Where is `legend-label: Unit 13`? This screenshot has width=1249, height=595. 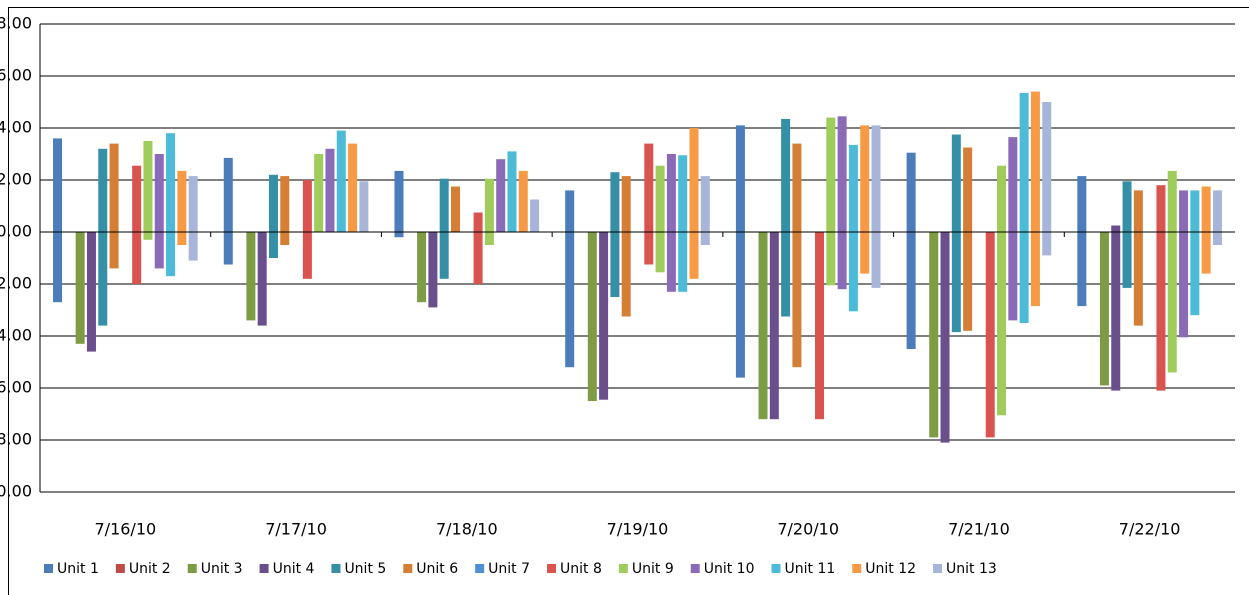 legend-label: Unit 13 is located at coordinates (971, 569).